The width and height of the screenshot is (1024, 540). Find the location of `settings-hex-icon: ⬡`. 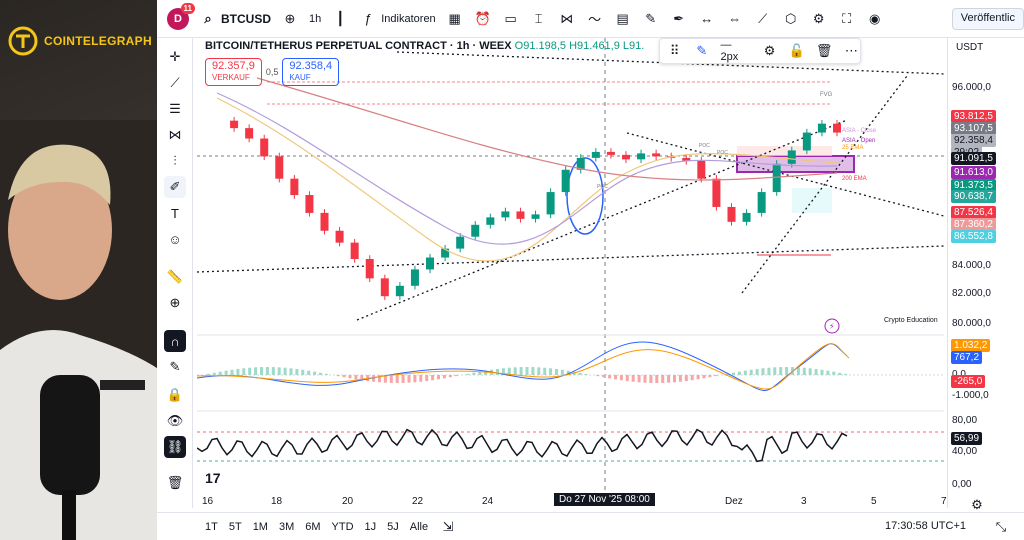

settings-hex-icon: ⬡ is located at coordinates (791, 18).